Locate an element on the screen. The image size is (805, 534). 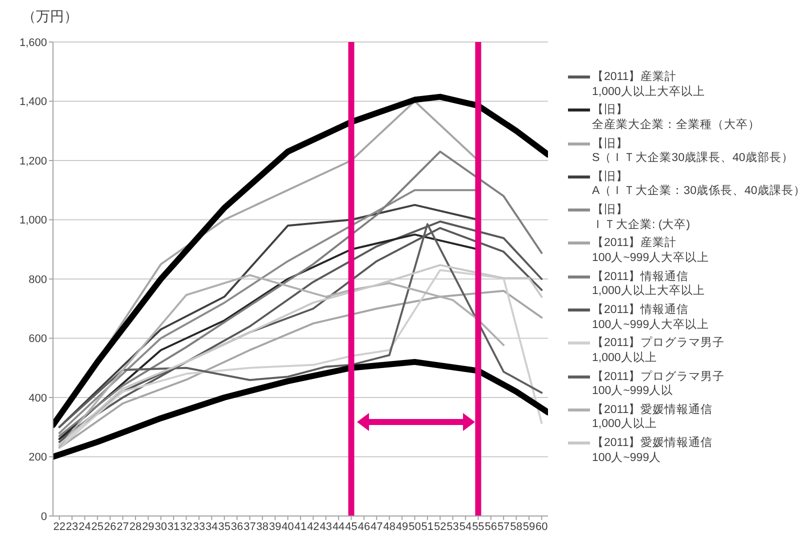
legend-label: 【旧】ＩＴ大企業: (大卒) is located at coordinates (641, 217).